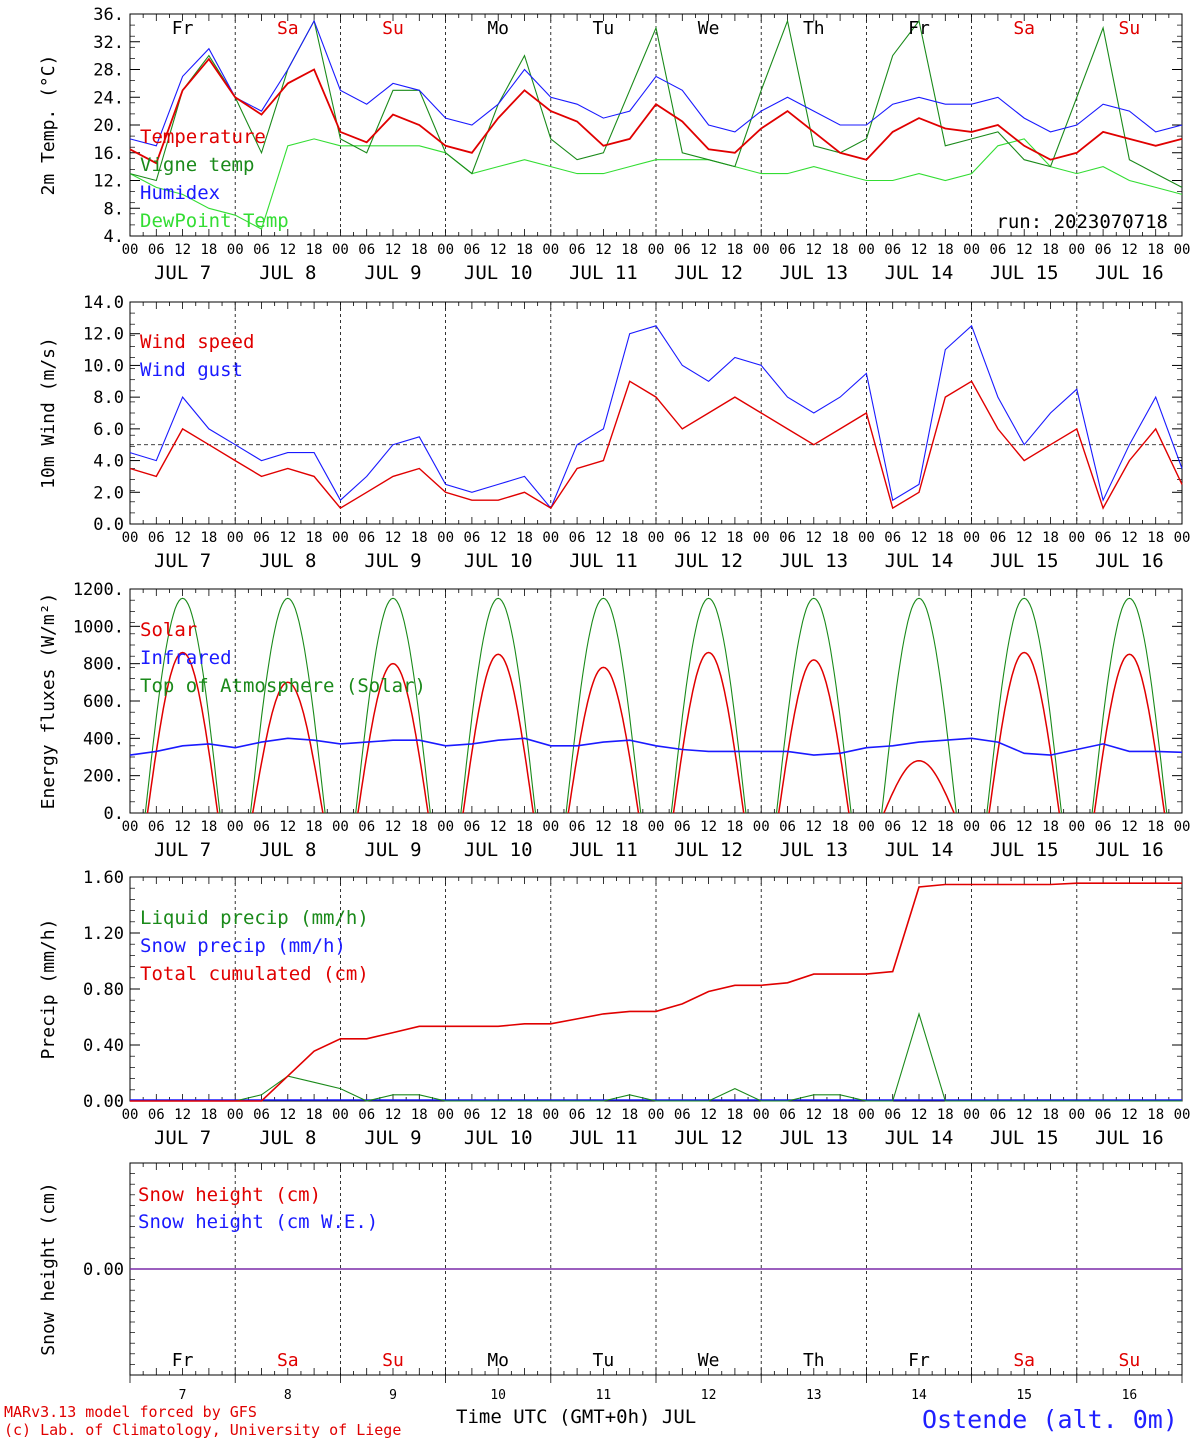 The image size is (1194, 1440). I want to click on day-name: Fr, so click(919, 28).